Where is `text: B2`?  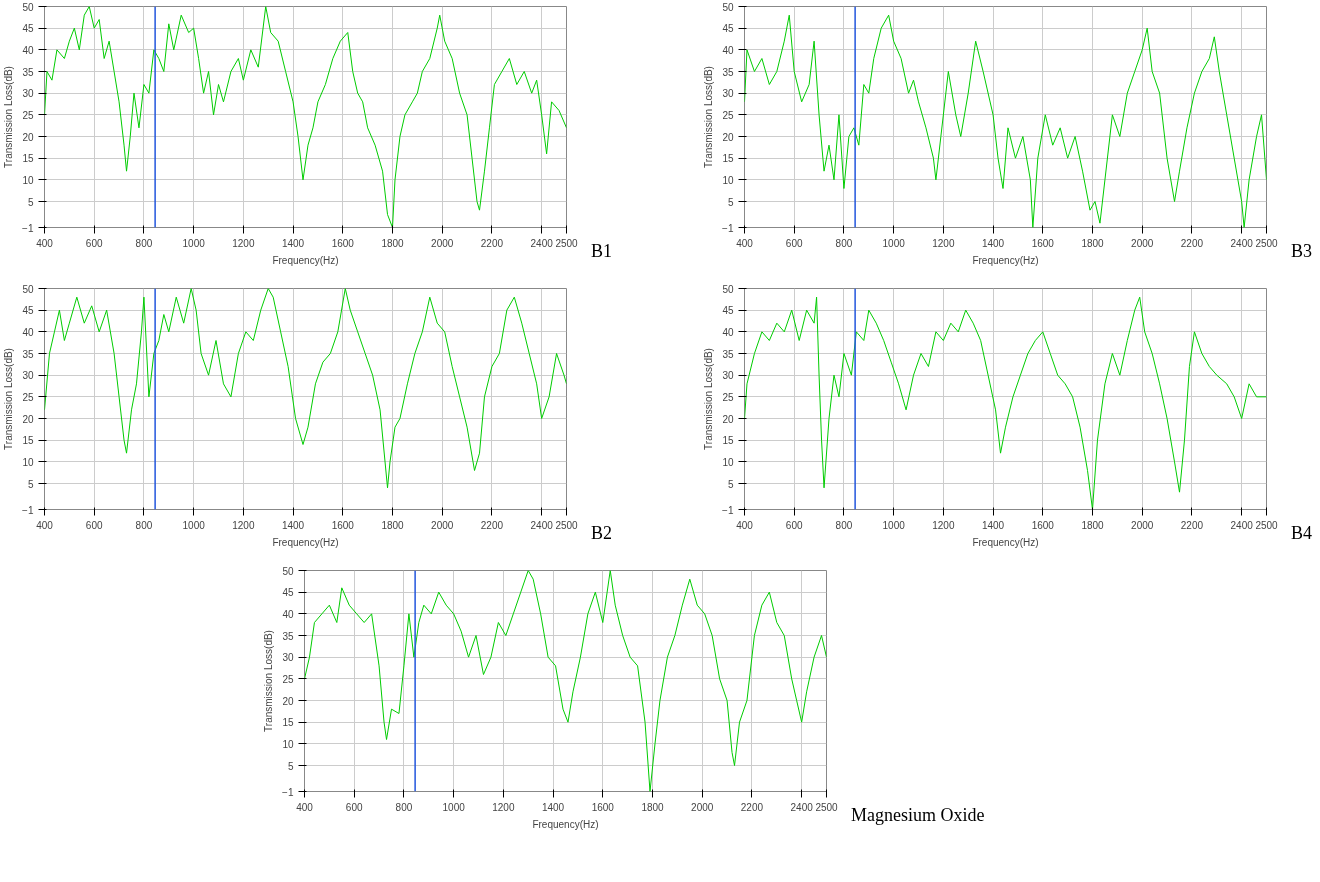
text: B2 is located at coordinates (602, 533).